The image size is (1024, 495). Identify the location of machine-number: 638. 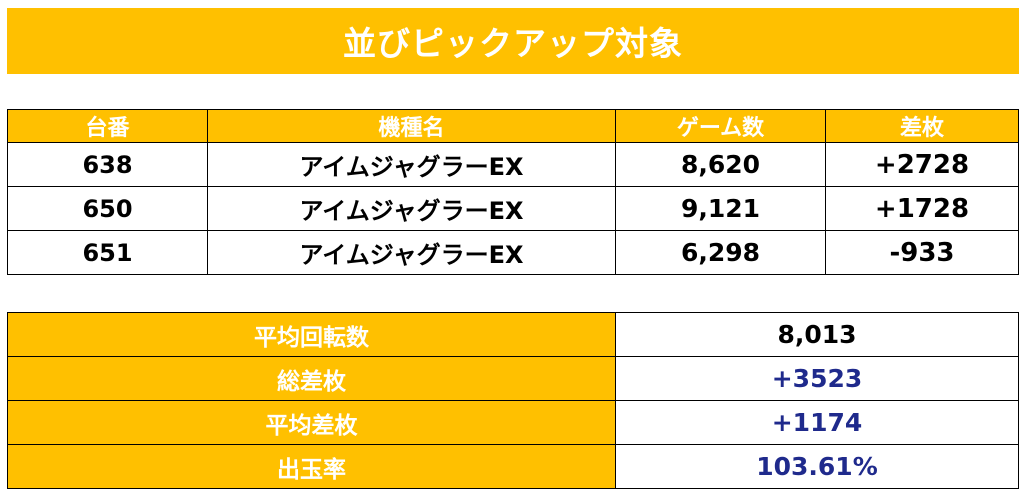
(107, 164).